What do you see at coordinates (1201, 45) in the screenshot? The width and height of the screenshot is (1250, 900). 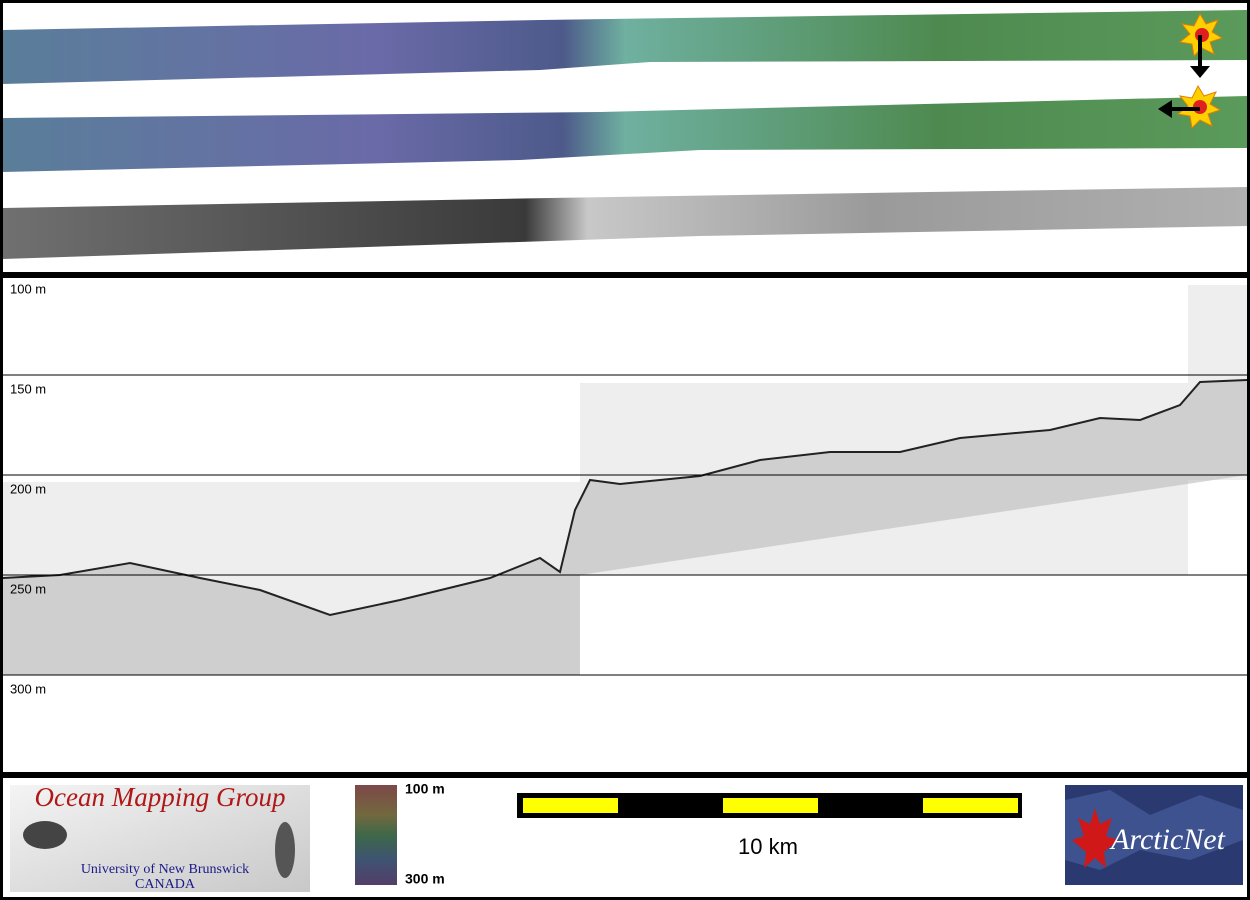 I see `start-marker` at bounding box center [1201, 45].